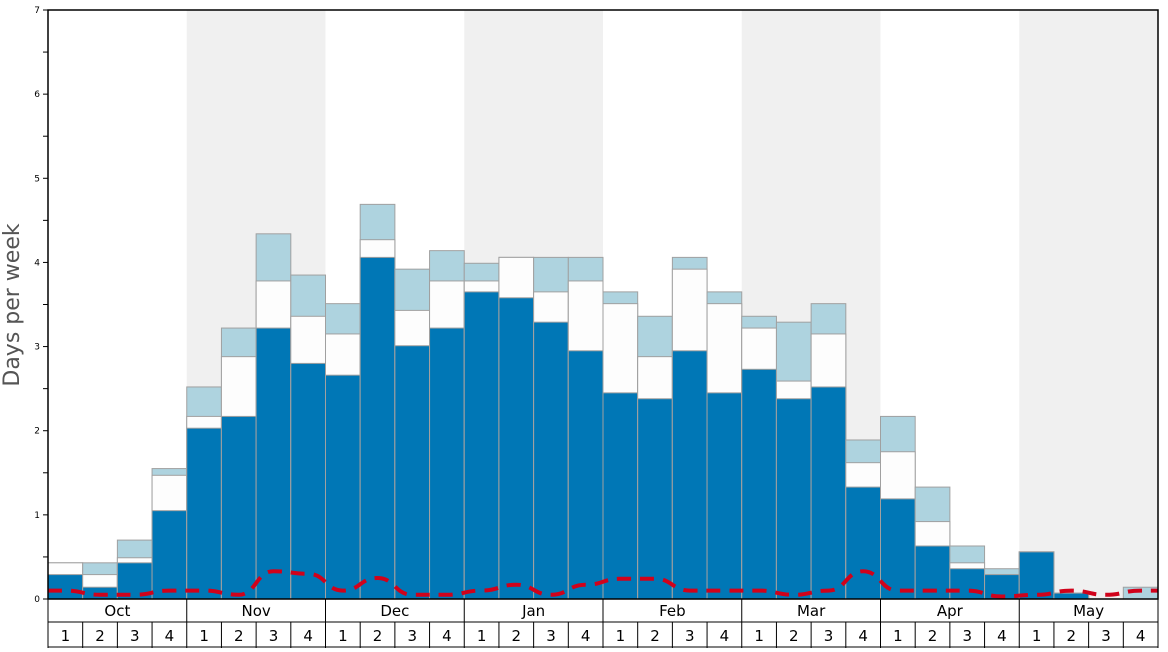  What do you see at coordinates (1088, 304) in the screenshot?
I see `month-band-may` at bounding box center [1088, 304].